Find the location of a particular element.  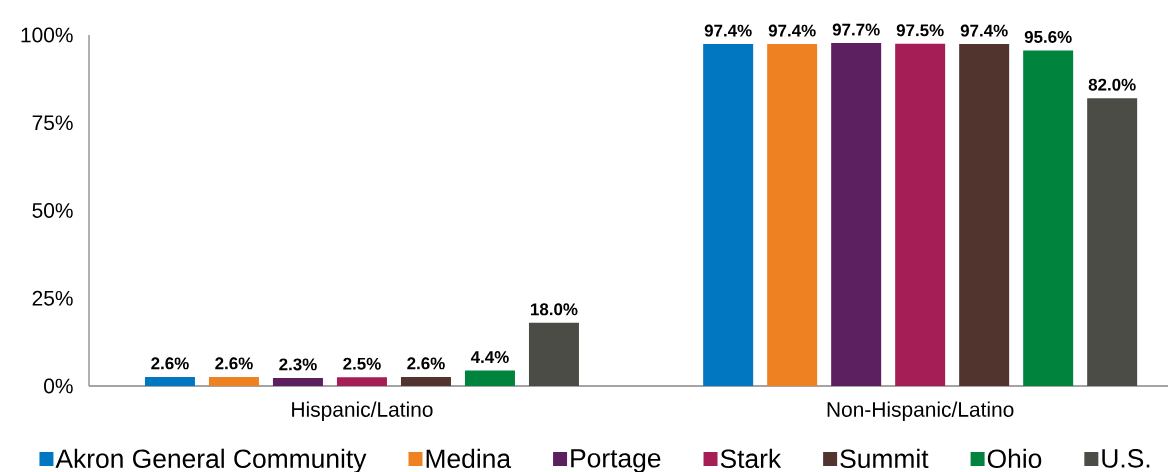

legend-label: Ohio is located at coordinates (1014, 458).